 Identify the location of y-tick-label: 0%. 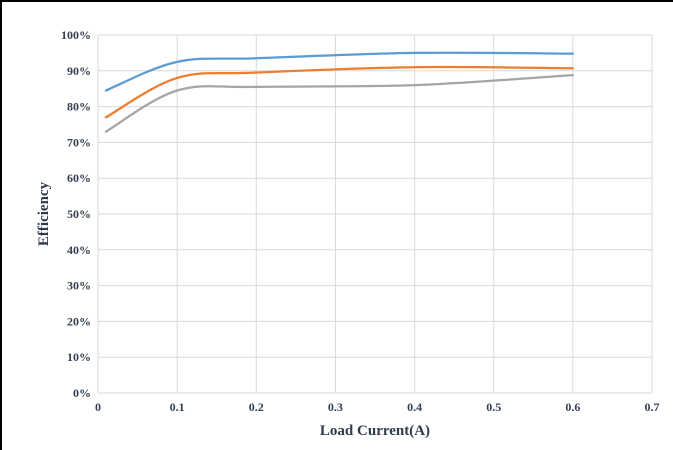
(82, 393).